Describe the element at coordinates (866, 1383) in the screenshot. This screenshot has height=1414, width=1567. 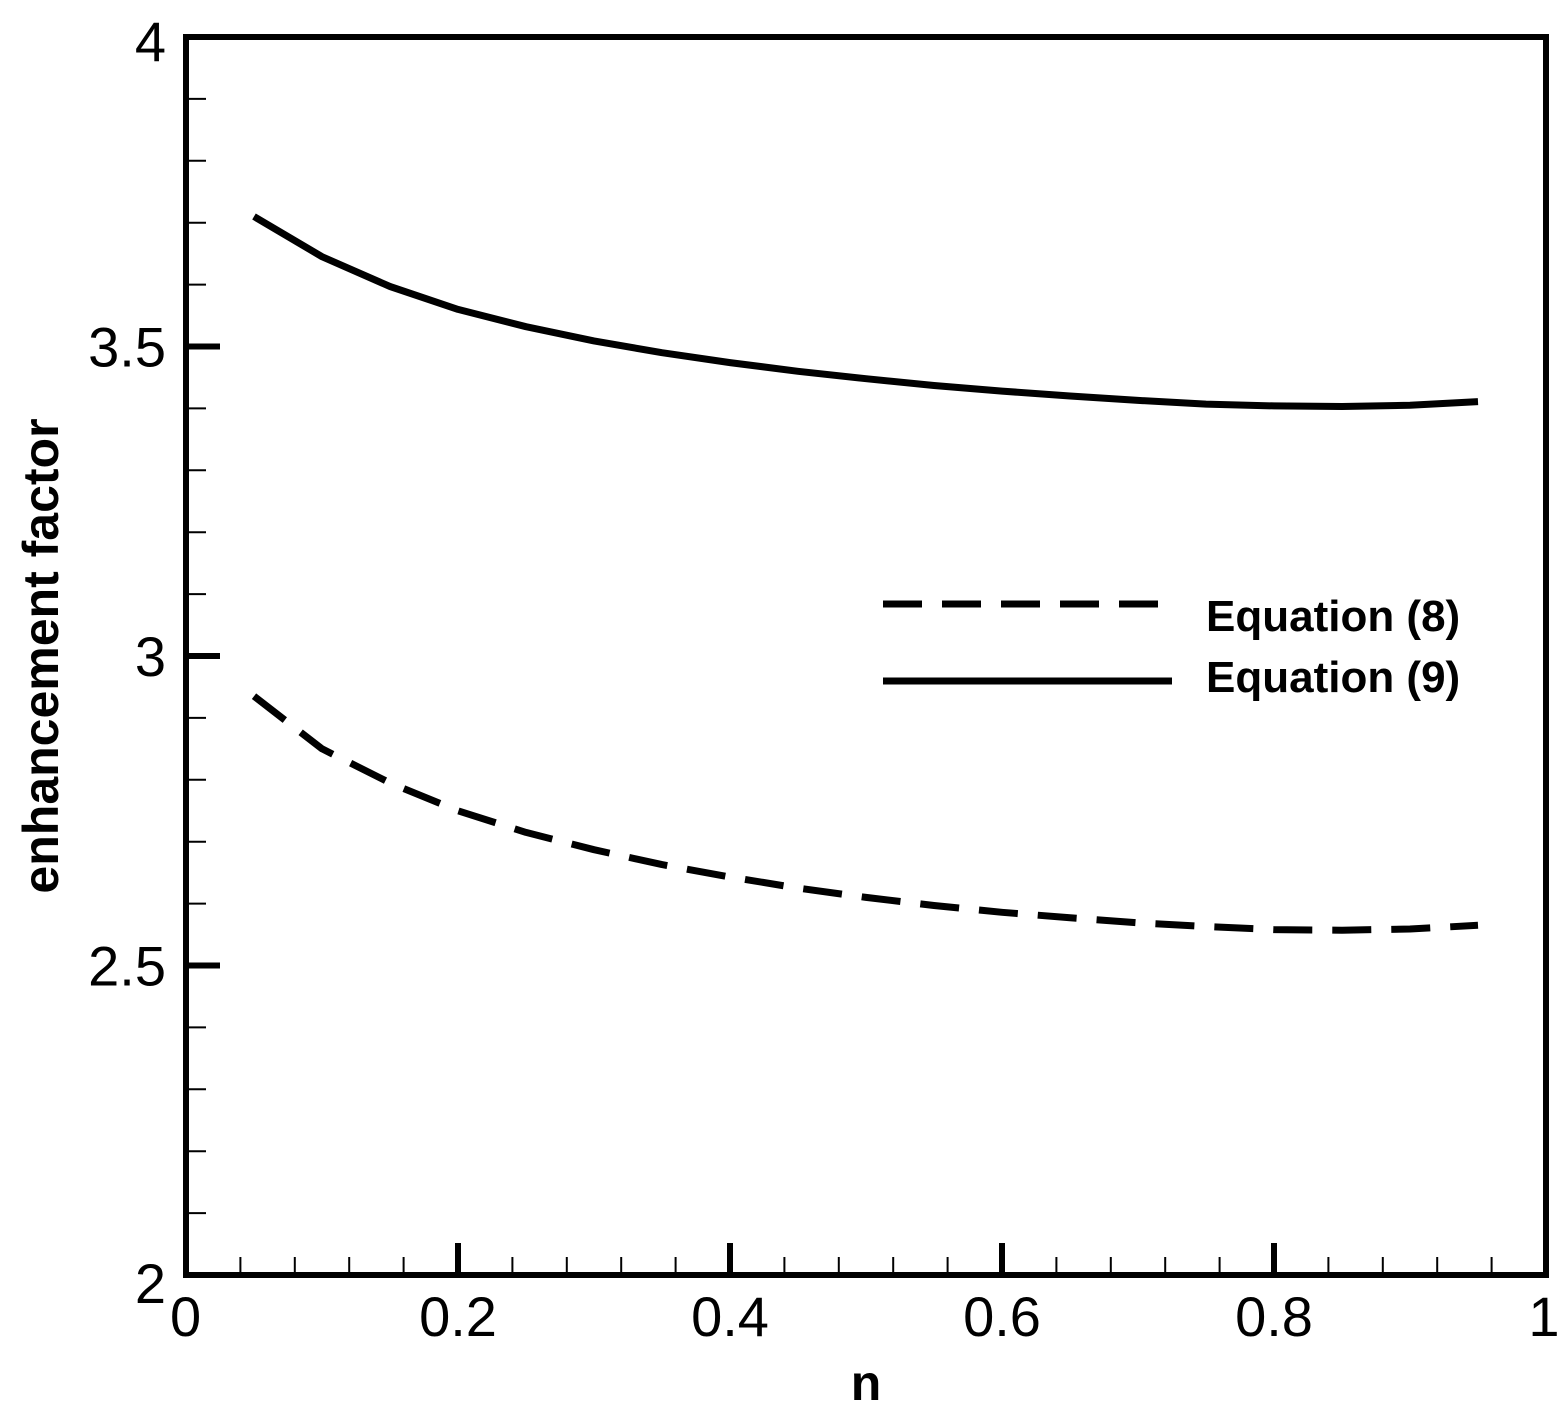
I see `x-axis-title: n` at that location.